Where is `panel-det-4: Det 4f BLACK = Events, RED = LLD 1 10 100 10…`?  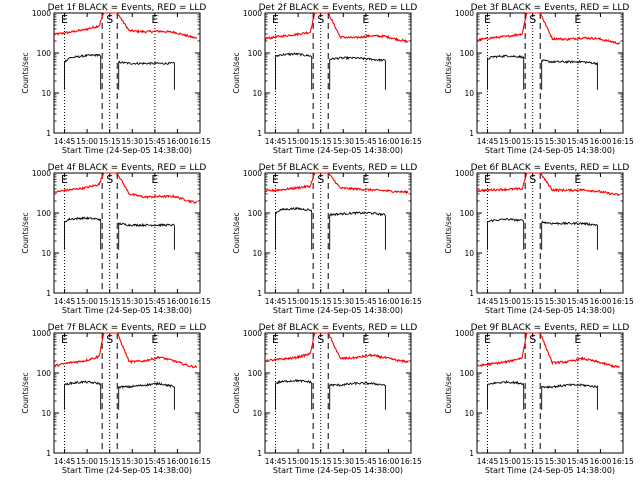 panel-det-4: Det 4f BLACK = Events, RED = LLD 1 10 100 10… is located at coordinates (116, 239).